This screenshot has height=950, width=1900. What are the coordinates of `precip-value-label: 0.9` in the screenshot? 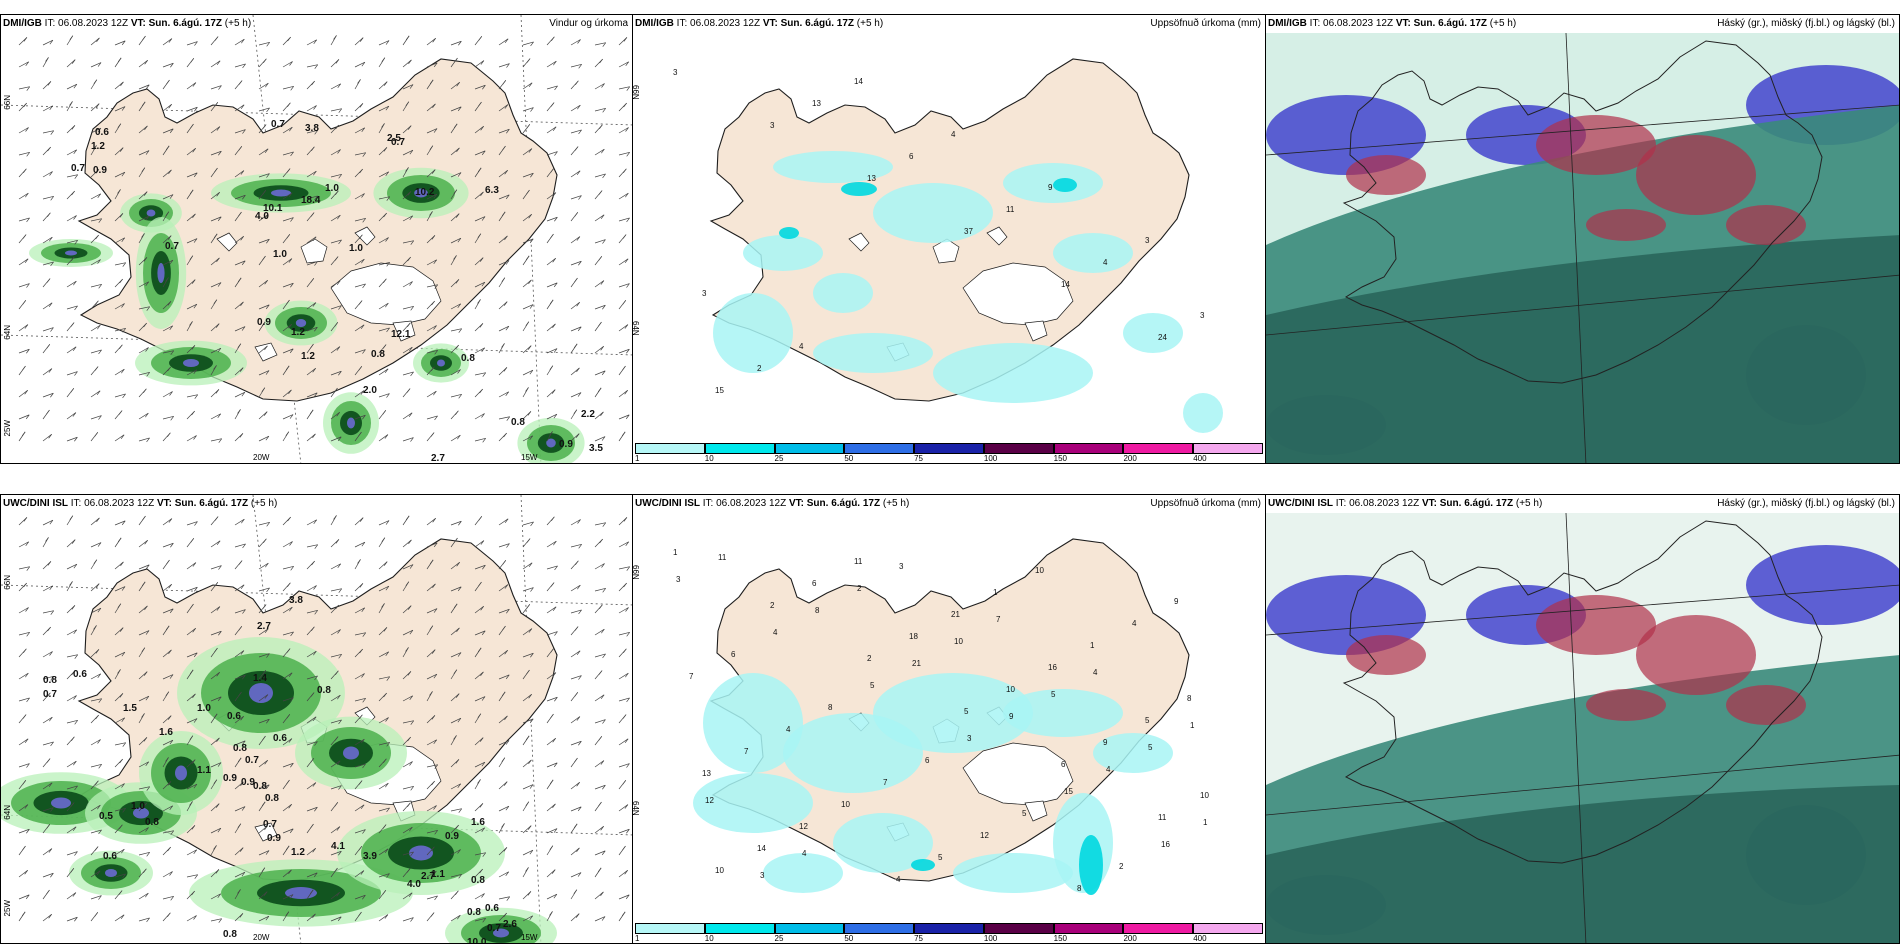 It's located at (100, 170).